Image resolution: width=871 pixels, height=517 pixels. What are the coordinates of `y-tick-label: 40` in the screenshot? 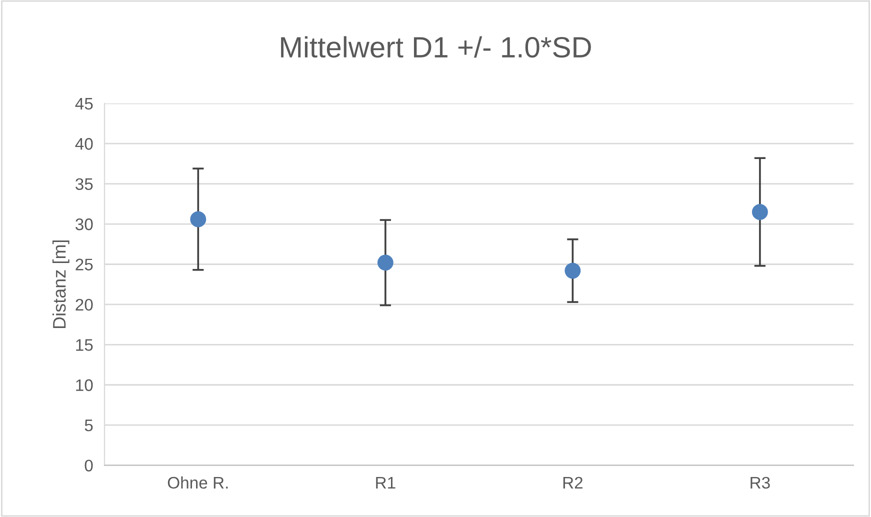 It's located at (84, 144).